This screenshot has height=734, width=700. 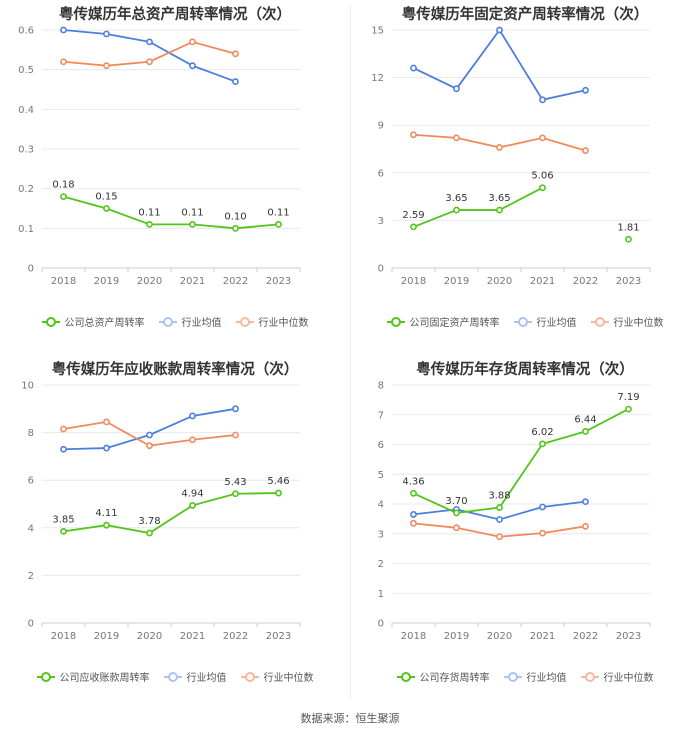 I want to click on data-label: 2.59, so click(x=413, y=215).